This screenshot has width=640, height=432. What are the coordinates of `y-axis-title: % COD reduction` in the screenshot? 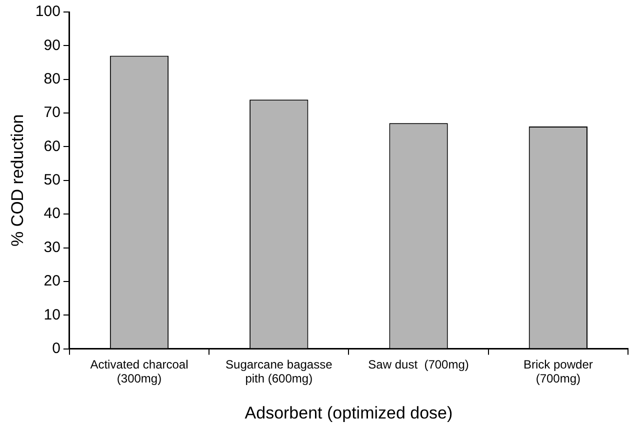 It's located at (17, 180).